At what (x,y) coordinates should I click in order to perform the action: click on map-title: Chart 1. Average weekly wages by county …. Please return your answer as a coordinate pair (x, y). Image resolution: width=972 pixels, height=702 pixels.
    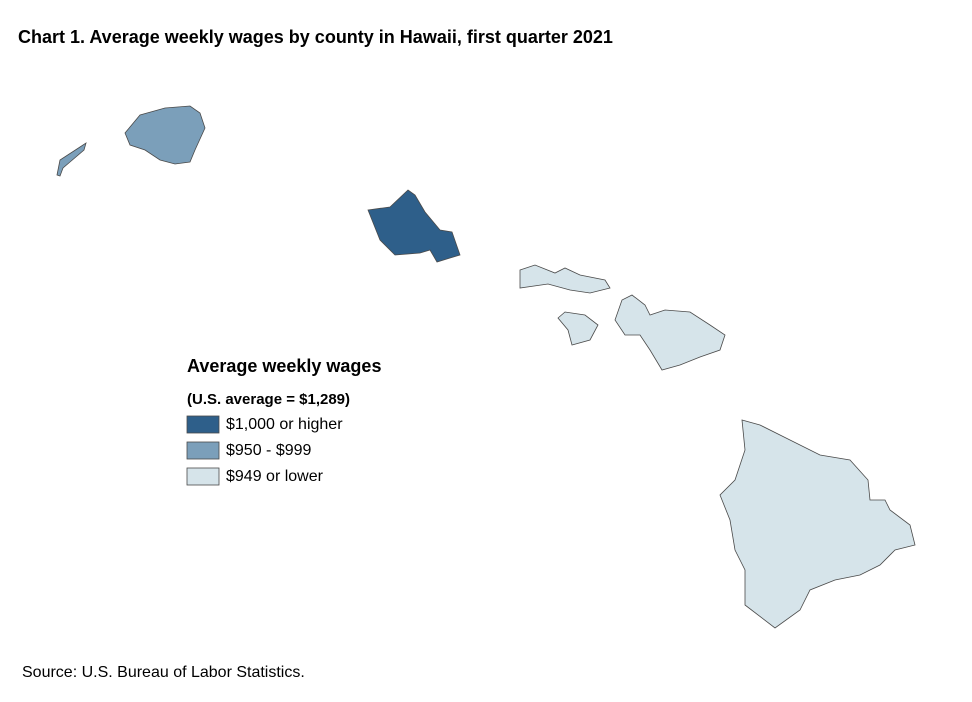
    Looking at the image, I should click on (315, 37).